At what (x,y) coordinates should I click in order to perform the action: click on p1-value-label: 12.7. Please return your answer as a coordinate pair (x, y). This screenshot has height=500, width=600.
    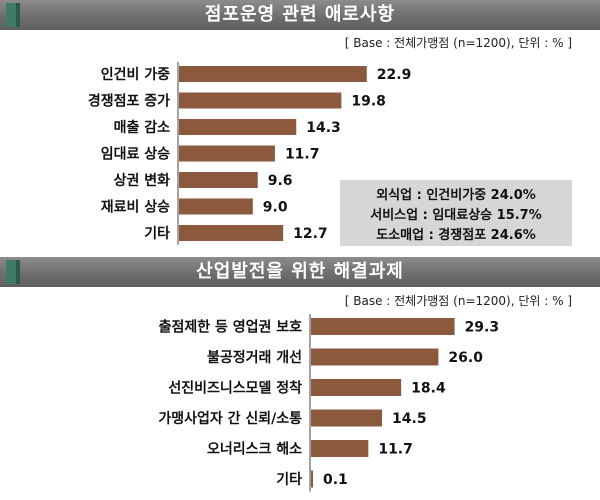
    Looking at the image, I should click on (310, 234).